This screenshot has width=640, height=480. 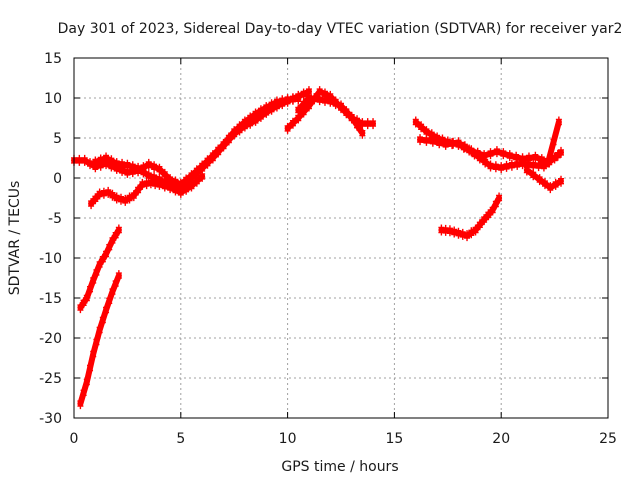 I want to click on series-arc-i, so click(x=489, y=142).